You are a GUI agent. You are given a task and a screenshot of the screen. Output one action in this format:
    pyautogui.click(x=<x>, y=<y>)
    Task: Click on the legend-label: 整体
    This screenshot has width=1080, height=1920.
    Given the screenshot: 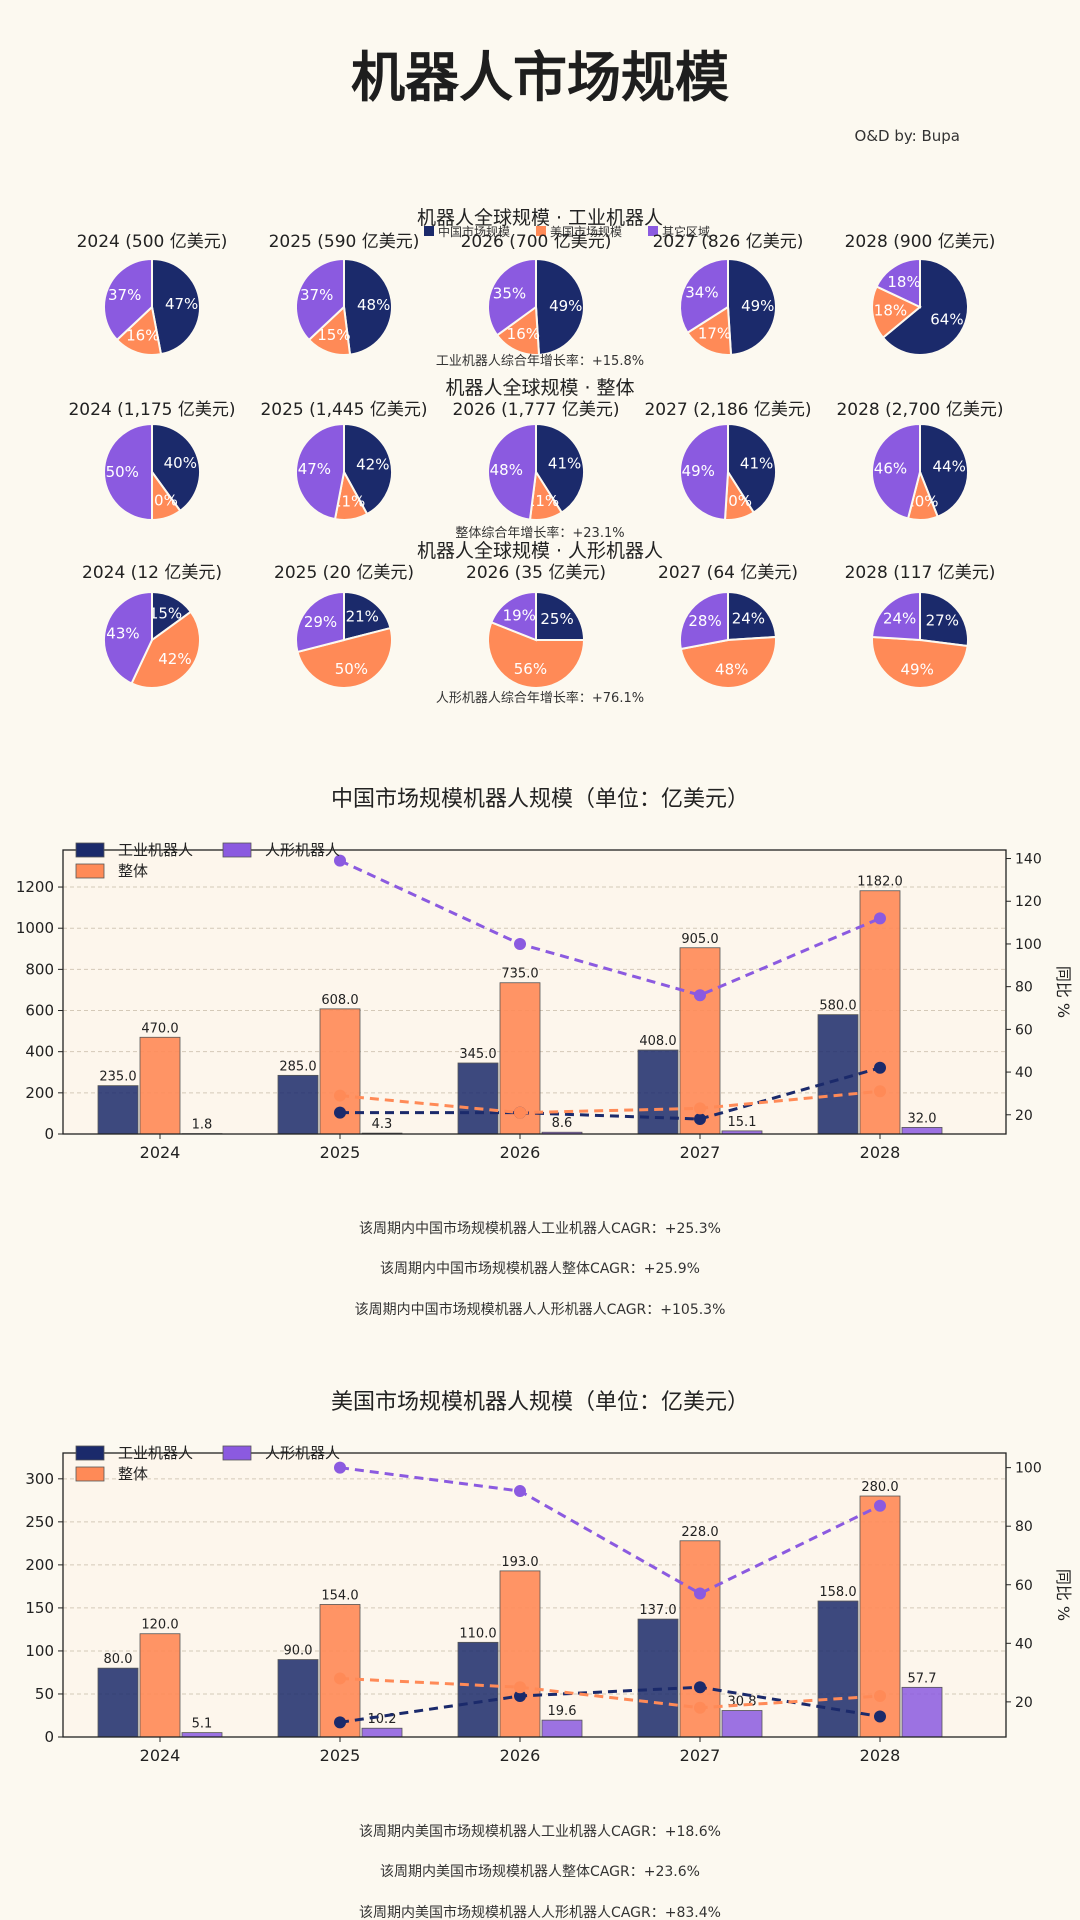 What is the action you would take?
    pyautogui.click(x=133, y=1474)
    